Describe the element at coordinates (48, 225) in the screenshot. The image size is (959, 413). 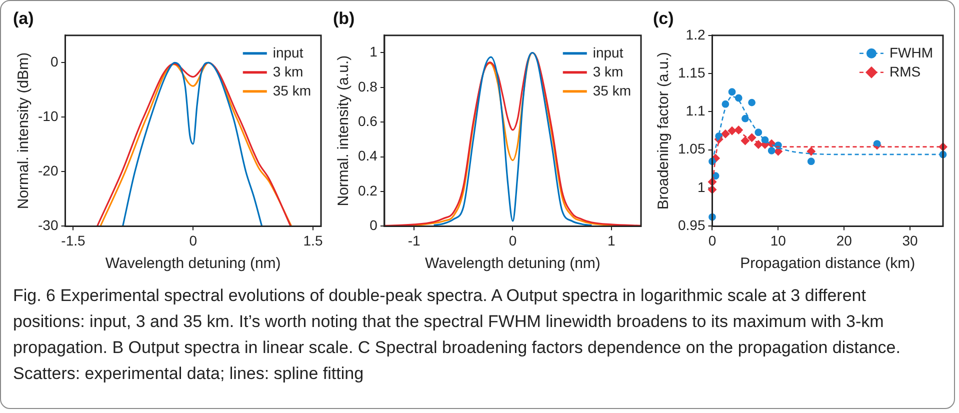
I see `y-tick-label: -30` at that location.